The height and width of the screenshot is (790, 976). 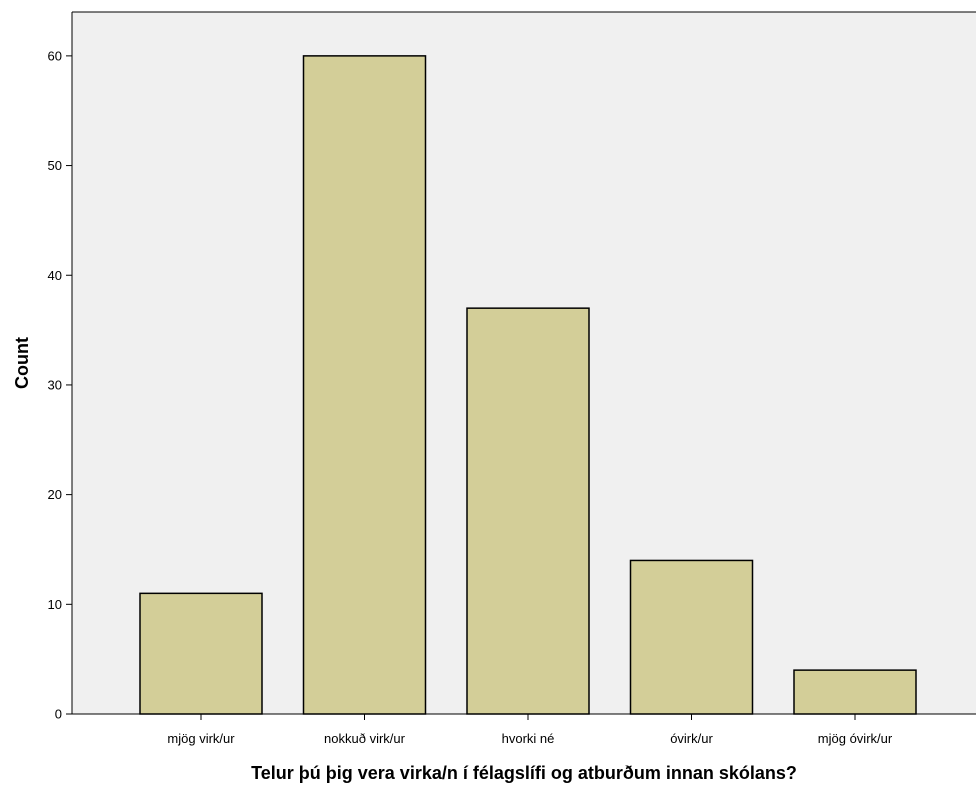 What do you see at coordinates (855, 738) in the screenshot?
I see `x-tick-label: mjög óvirk/ur` at bounding box center [855, 738].